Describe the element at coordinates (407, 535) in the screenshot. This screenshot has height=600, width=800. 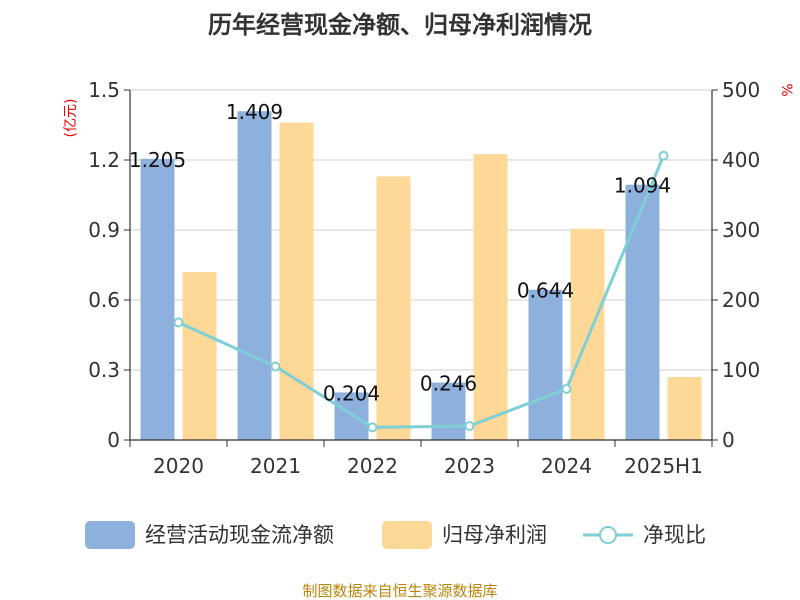
I see `legend-swatch-net-profit` at that location.